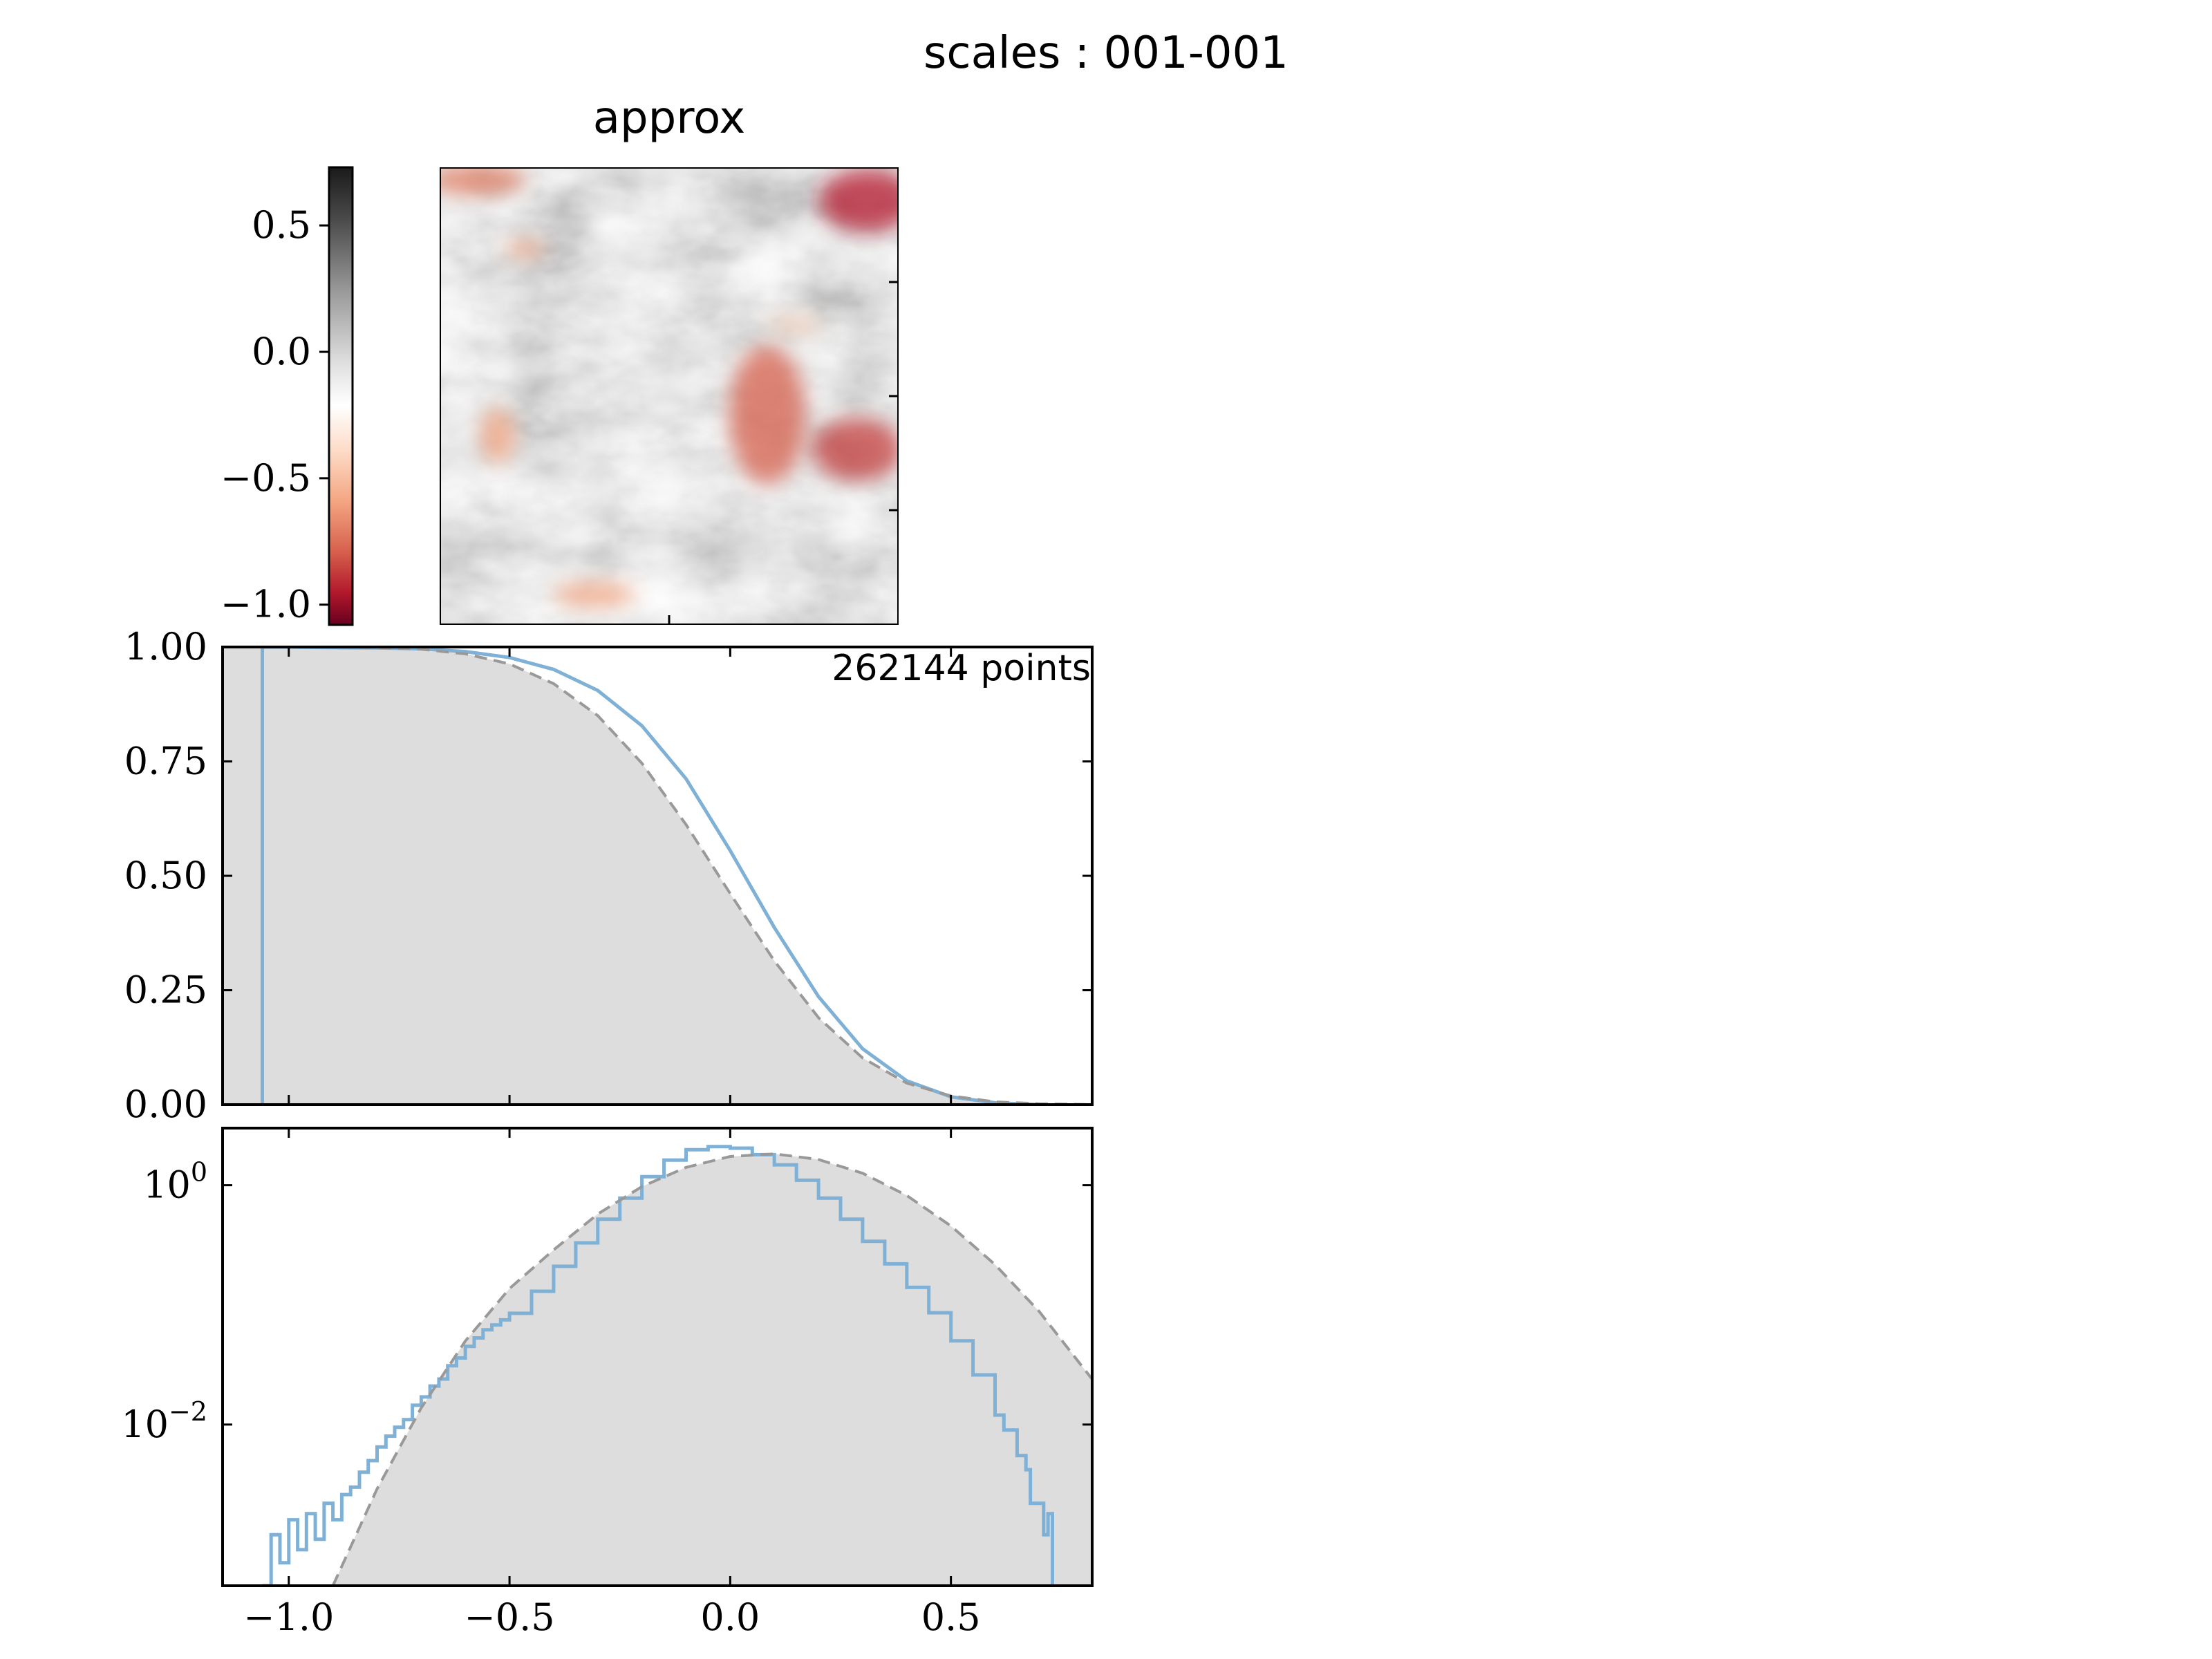 The width and height of the screenshot is (2212, 1659). I want to click on survival-gaussian-fill, so click(657, 876).